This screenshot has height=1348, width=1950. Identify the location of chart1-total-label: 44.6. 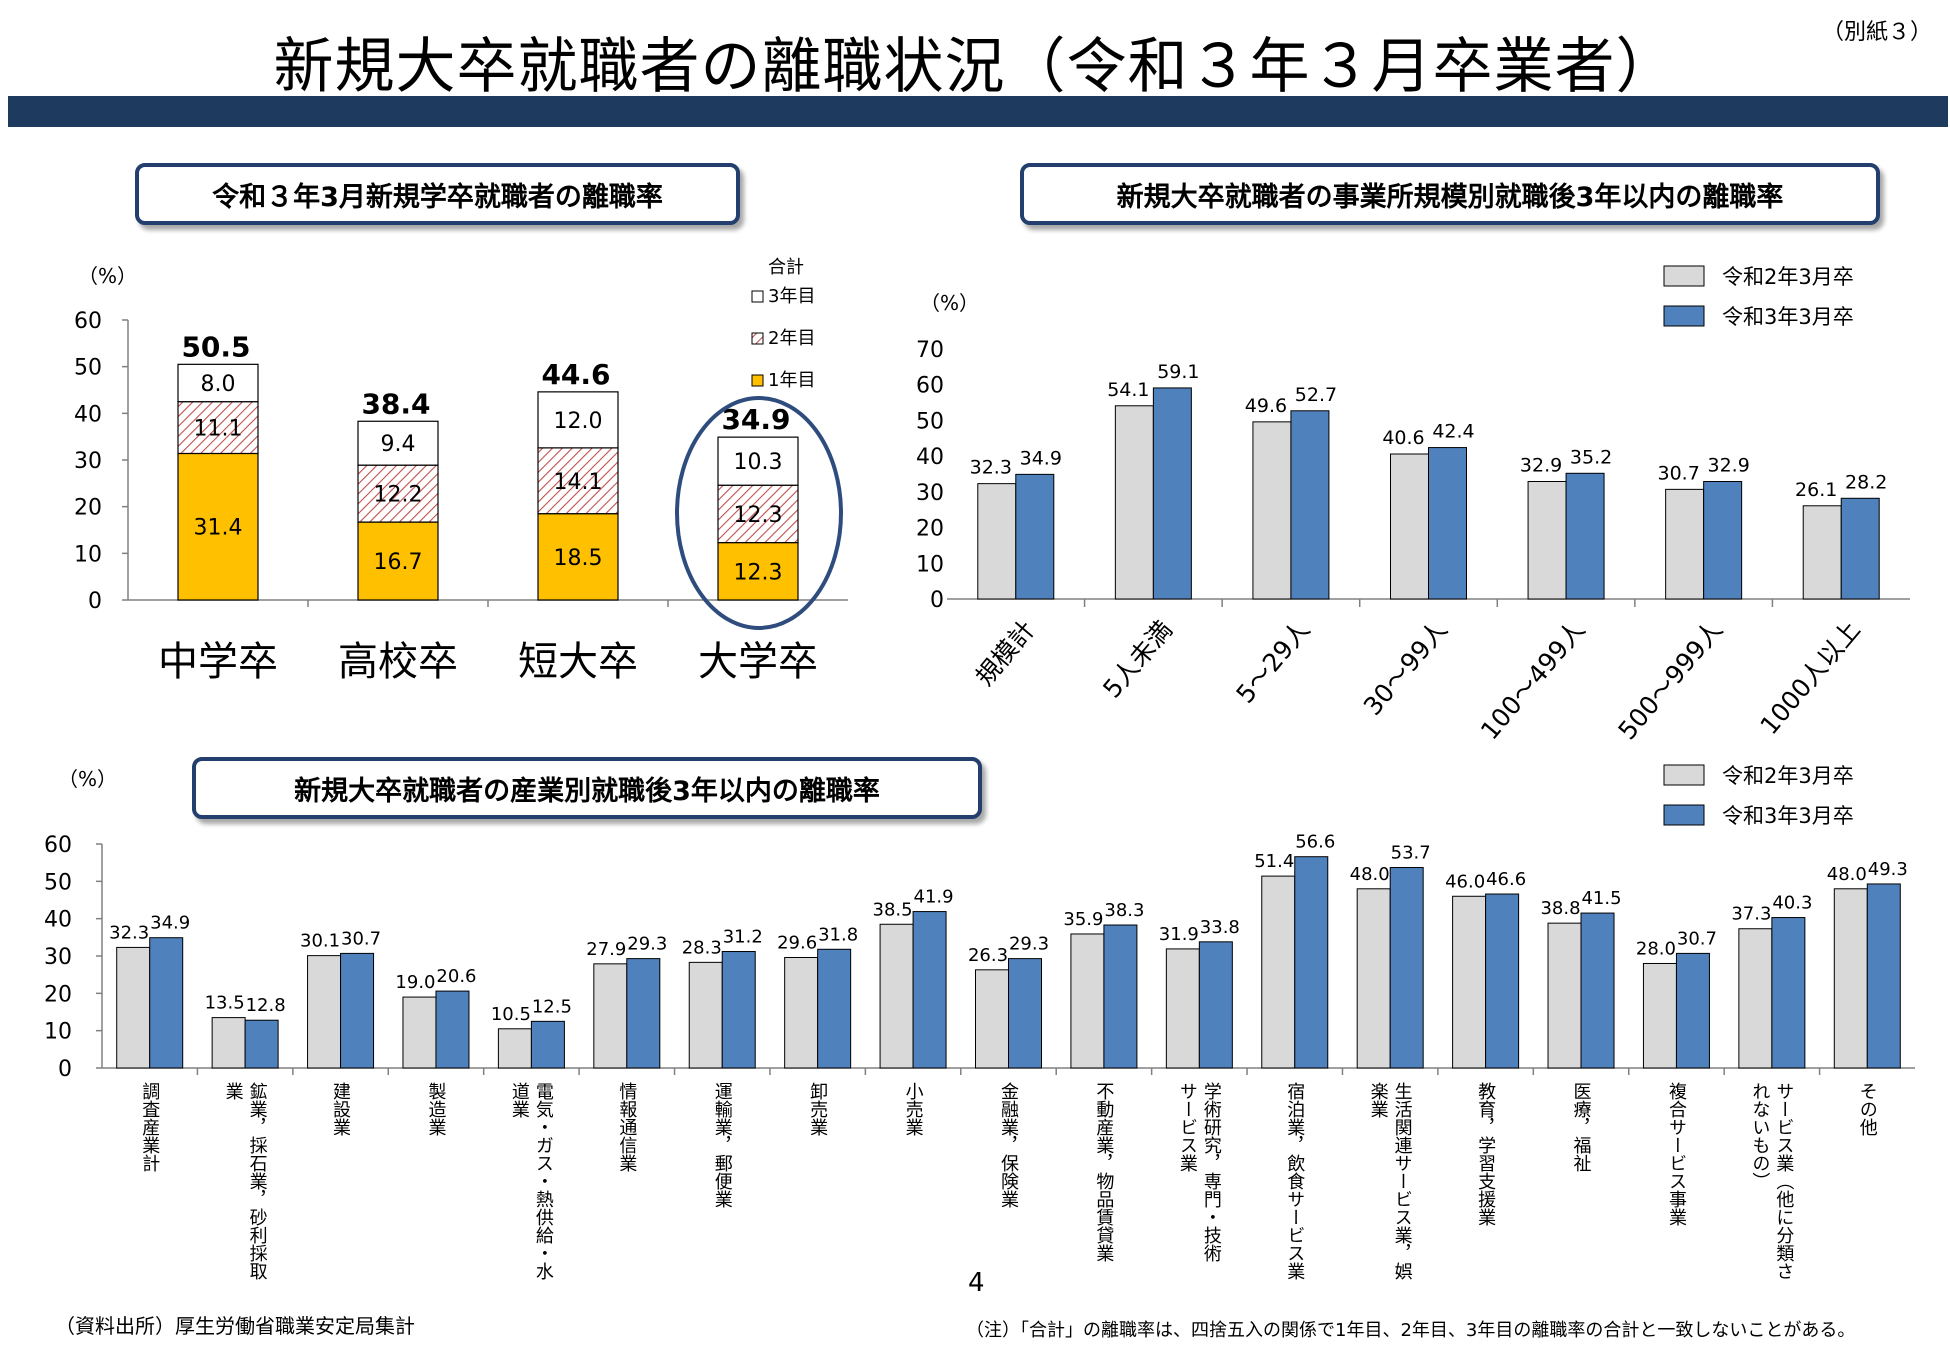
(575, 374).